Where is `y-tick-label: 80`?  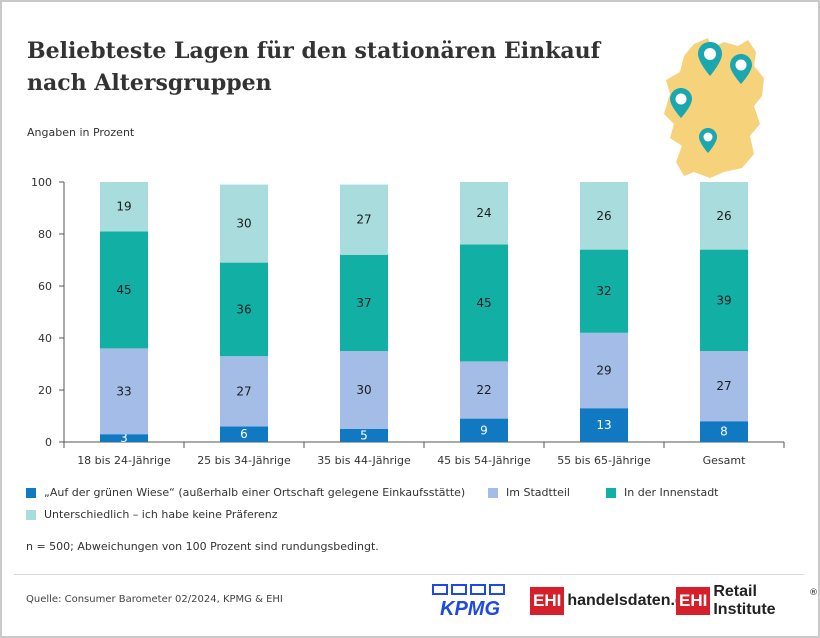 y-tick-label: 80 is located at coordinates (45, 234).